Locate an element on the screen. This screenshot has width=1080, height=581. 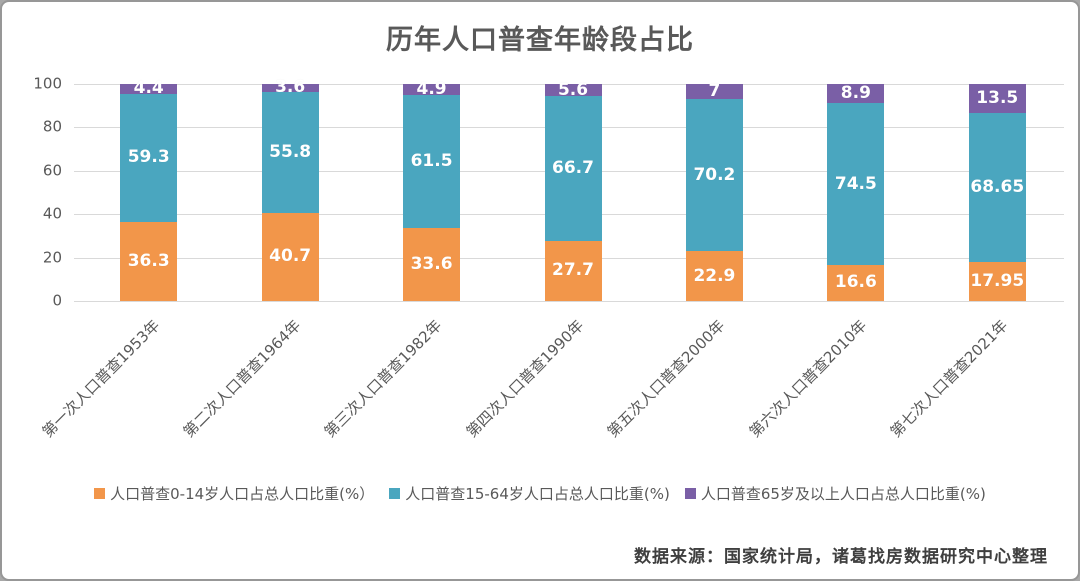
y-axis-tick-label: 80 is located at coordinates (52, 127).